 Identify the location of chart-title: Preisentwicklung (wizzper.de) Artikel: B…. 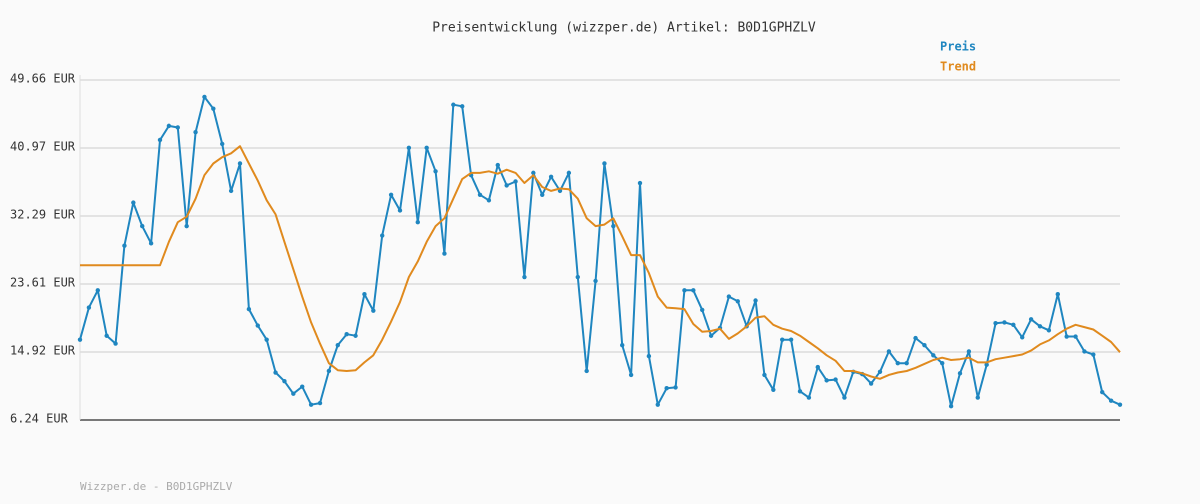
(624, 28).